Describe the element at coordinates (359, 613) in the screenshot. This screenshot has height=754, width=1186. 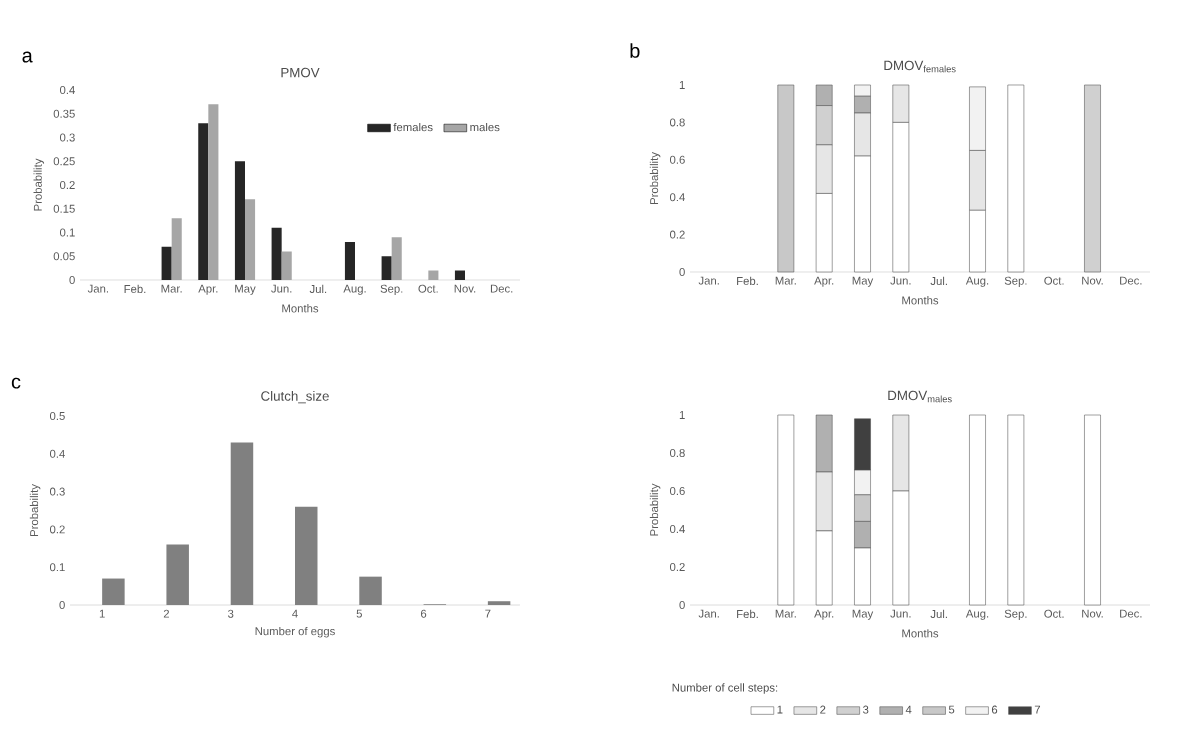
I see `x-tick-label: 5` at that location.